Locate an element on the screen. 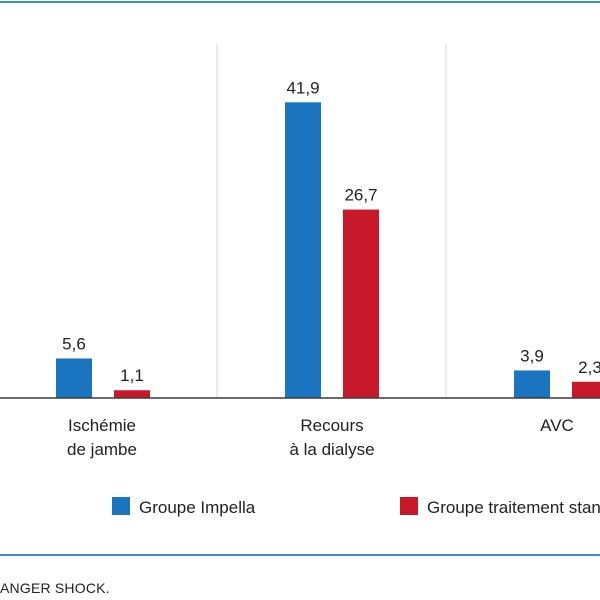 This screenshot has width=600, height=600. bar-s2-c1 is located at coordinates (132, 394).